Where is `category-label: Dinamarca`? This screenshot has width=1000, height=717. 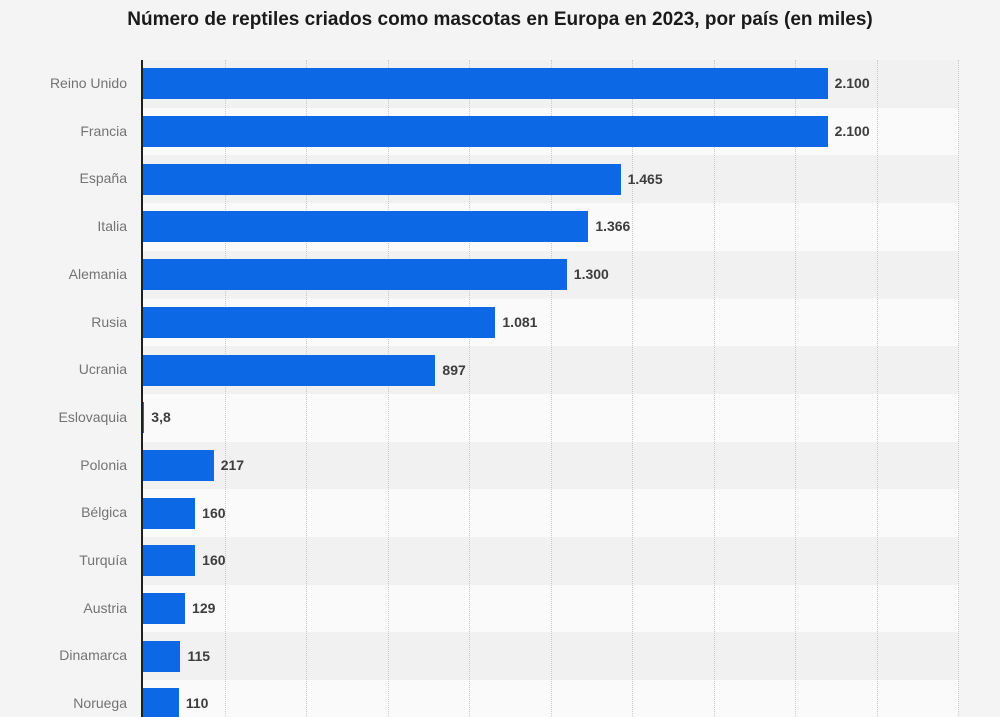 category-label: Dinamarca is located at coordinates (93, 655).